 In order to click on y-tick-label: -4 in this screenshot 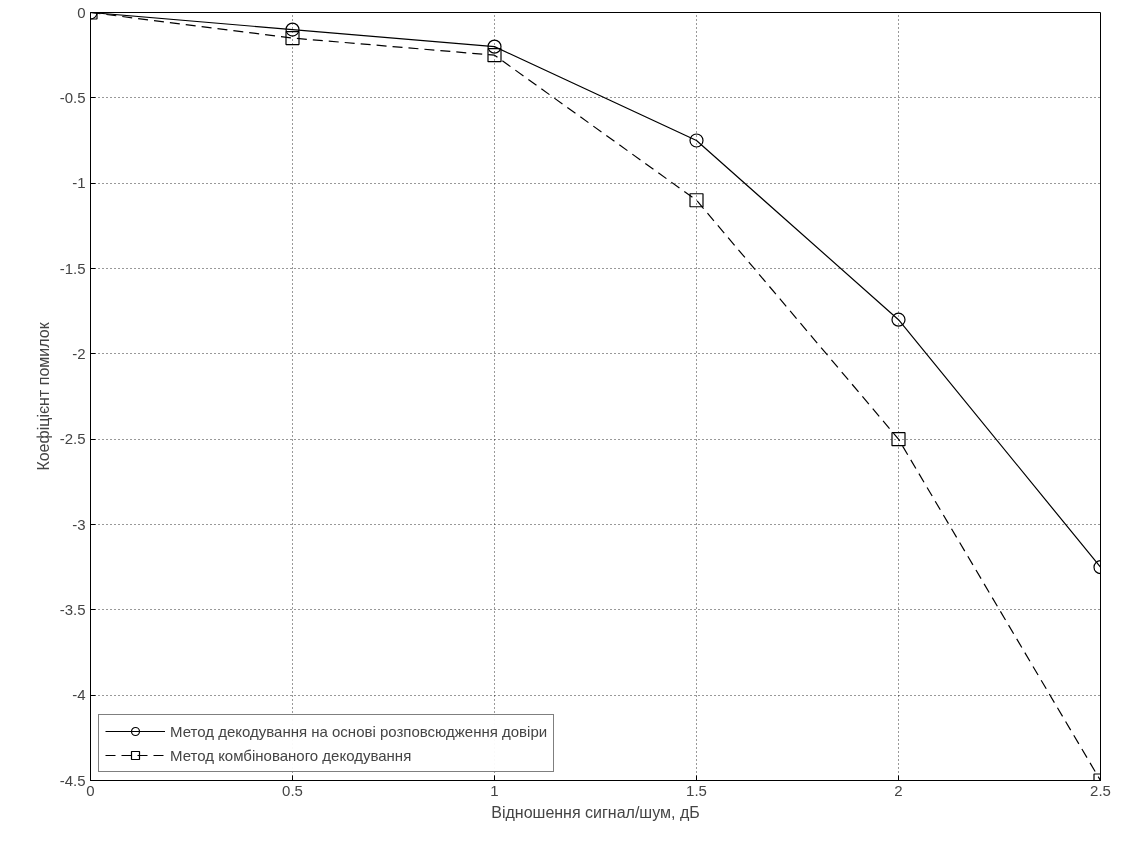, I will do `click(79, 695)`.